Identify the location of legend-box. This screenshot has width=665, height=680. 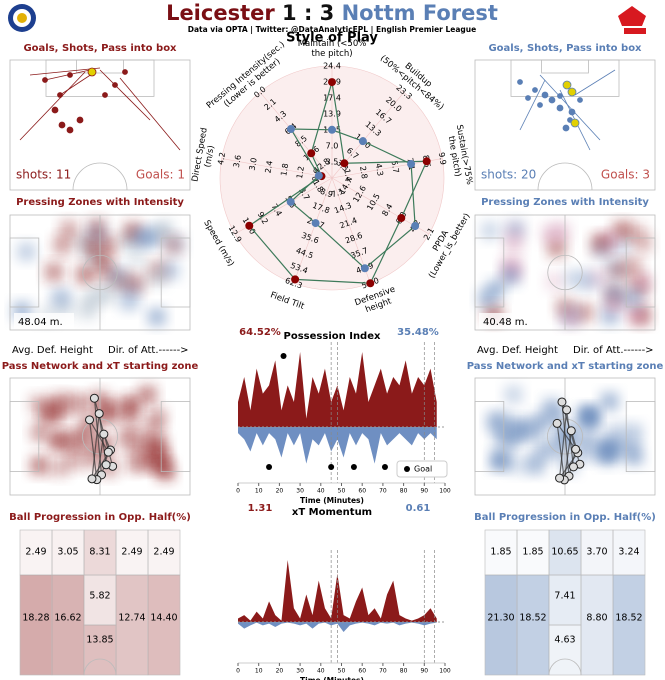
(422, 469).